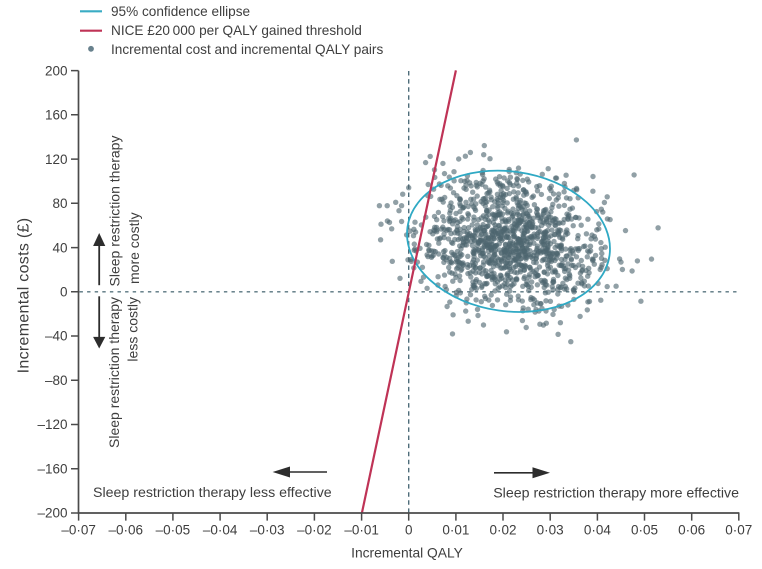 The image size is (762, 569). I want to click on svg-text: 95% confidence ellipse, so click(180, 11).